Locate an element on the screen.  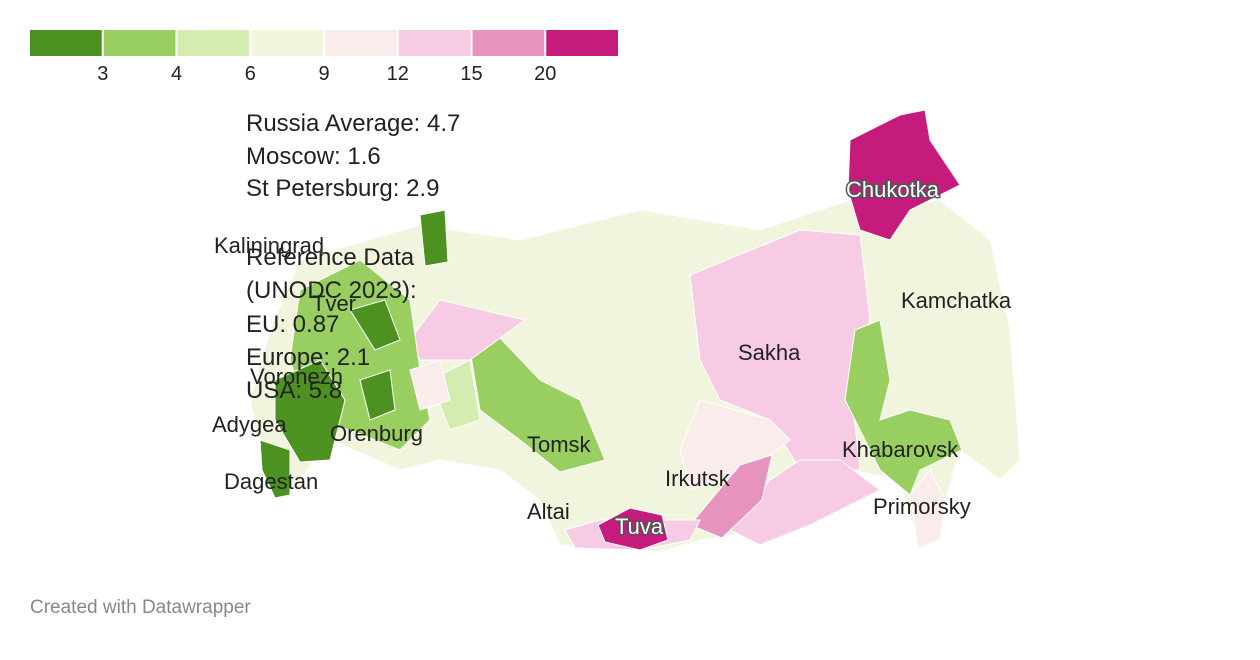
region-label: Dagestan is located at coordinates (271, 481).